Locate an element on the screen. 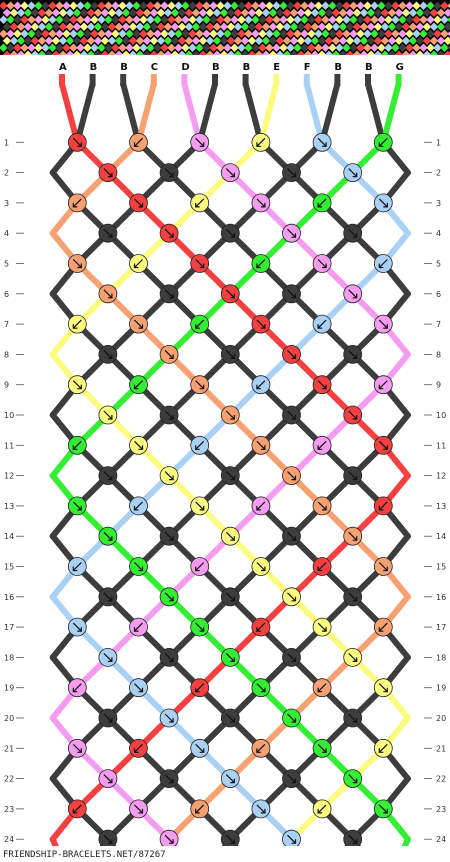 The height and width of the screenshot is (862, 450). top-thread-letter: G is located at coordinates (400, 67).